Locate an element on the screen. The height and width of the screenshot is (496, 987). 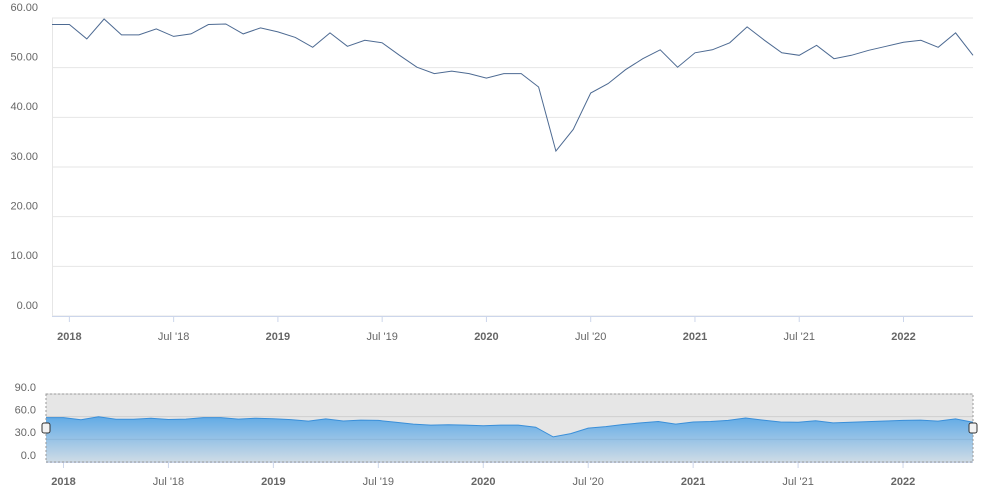
y-tick-label: 20.00 is located at coordinates (24, 207).